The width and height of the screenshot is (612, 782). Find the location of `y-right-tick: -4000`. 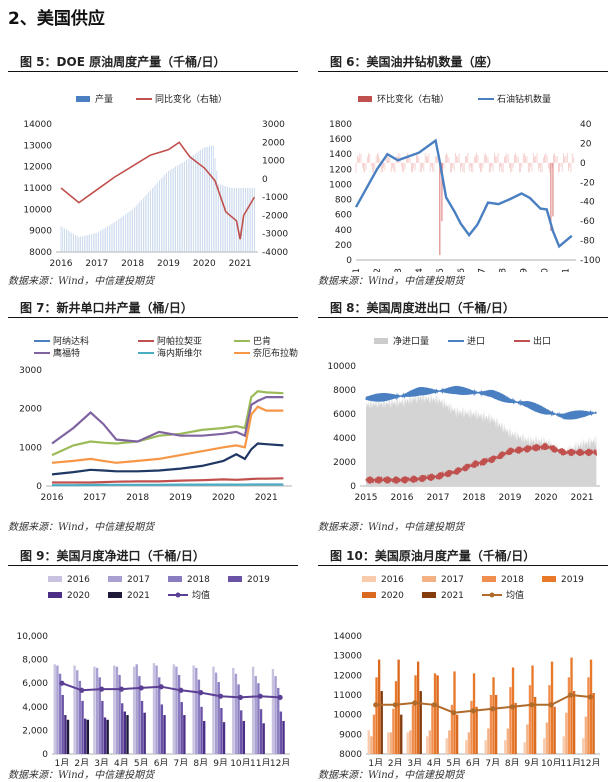

y-right-tick: -4000 is located at coordinates (275, 253).